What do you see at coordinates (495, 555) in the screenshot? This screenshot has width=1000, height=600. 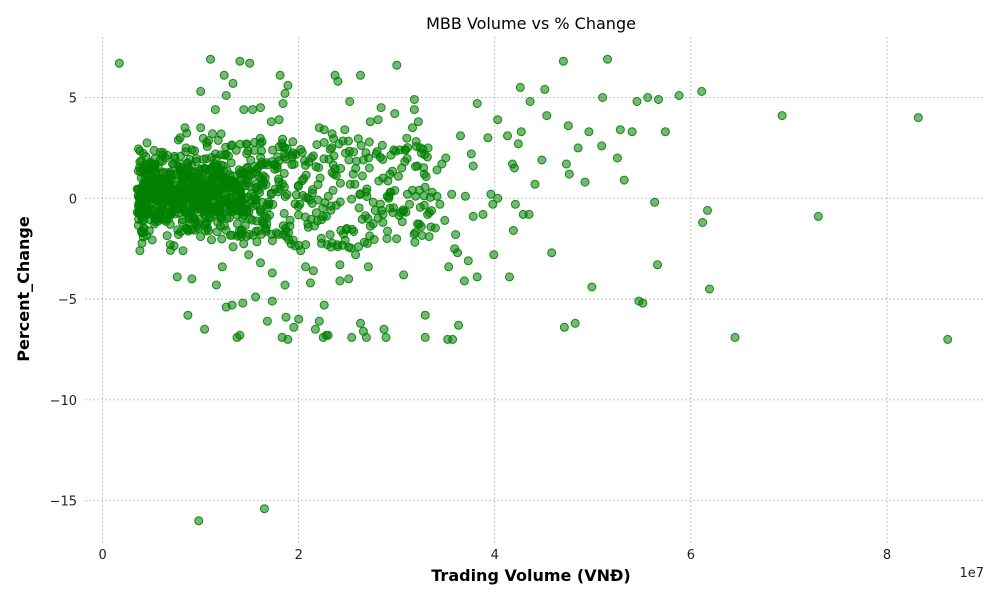 I see `x-tick-labels: 0 2 4 6 8` at bounding box center [495, 555].